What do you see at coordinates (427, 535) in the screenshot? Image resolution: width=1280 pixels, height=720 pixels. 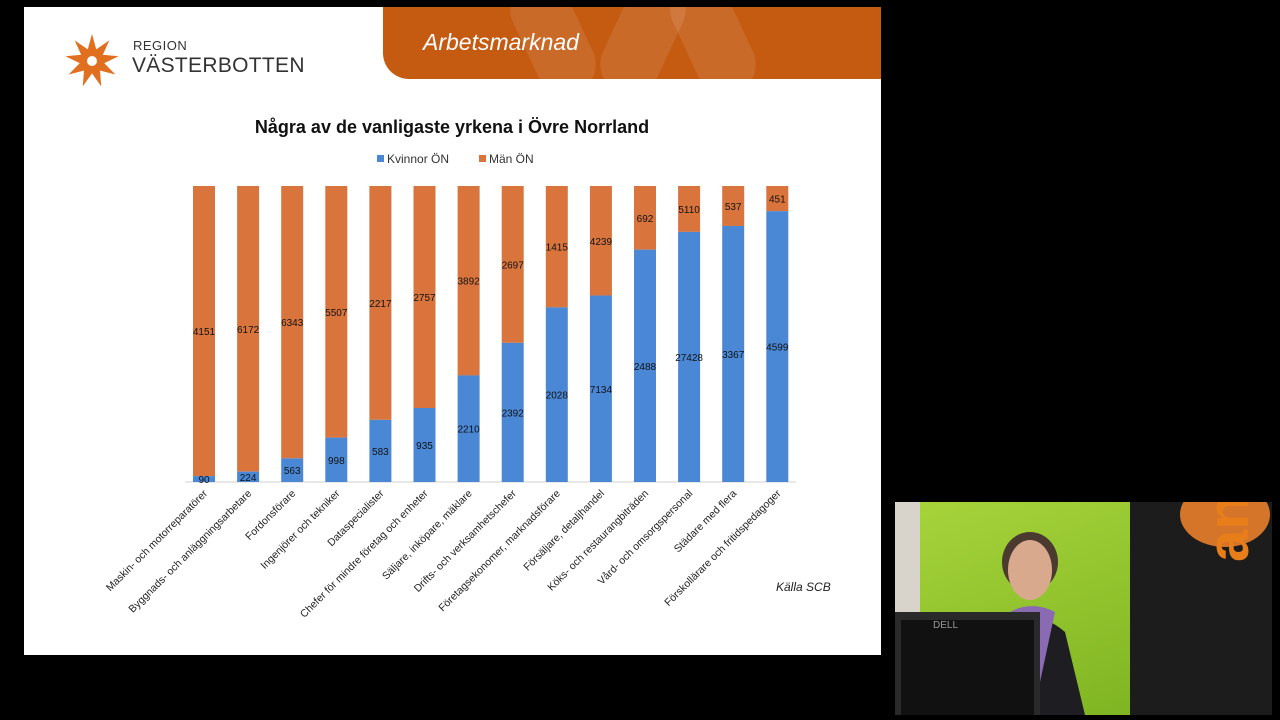 I see `category-label: Säljare, inköpare, mäklare` at bounding box center [427, 535].